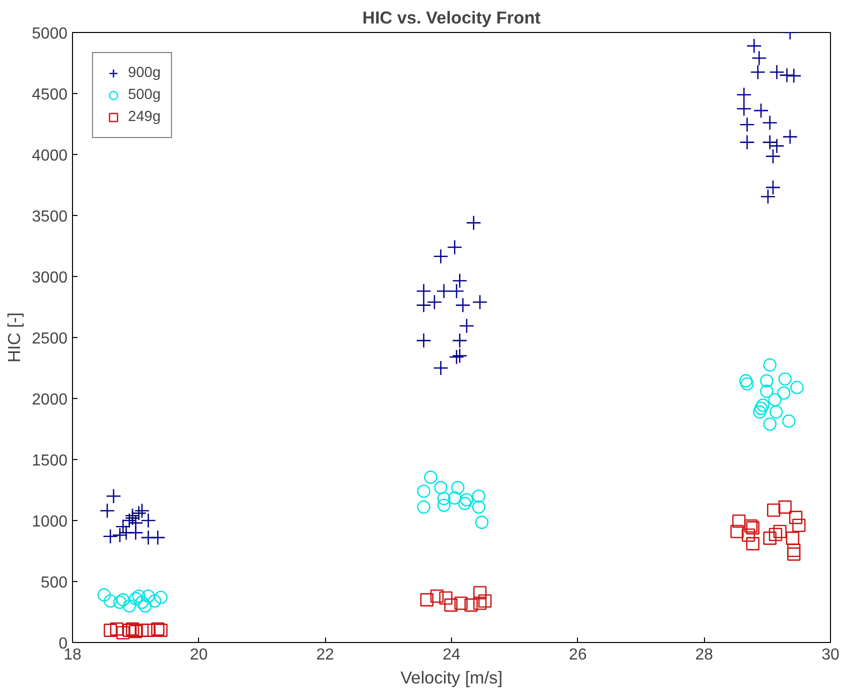 The image size is (854, 697). What do you see at coordinates (50, 278) in the screenshot?
I see `y-tick-label: 3000` at bounding box center [50, 278].